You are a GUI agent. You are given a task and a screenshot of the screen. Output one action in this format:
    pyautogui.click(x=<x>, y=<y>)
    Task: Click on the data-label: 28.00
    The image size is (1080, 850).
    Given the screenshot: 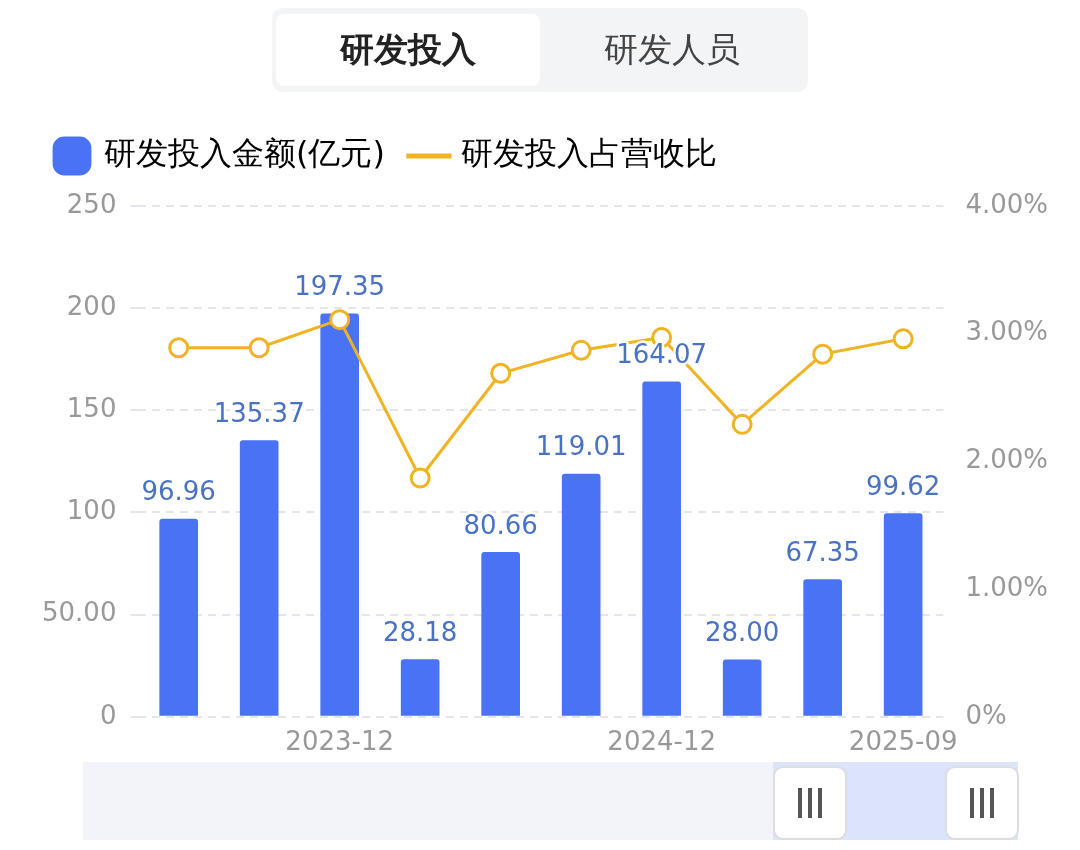 What is the action you would take?
    pyautogui.click(x=742, y=632)
    